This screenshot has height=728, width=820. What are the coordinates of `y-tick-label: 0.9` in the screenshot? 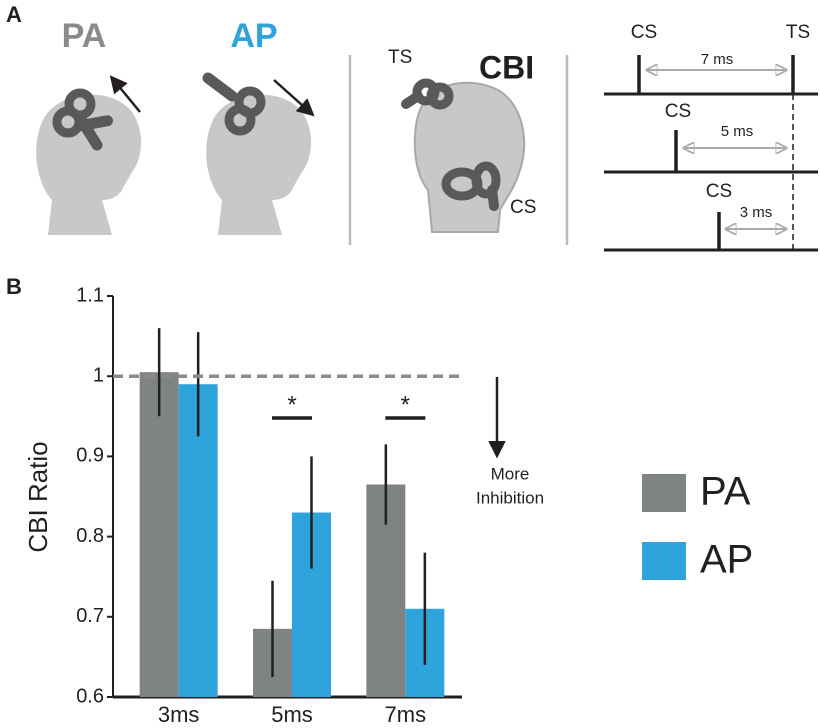 It's located at (90, 456).